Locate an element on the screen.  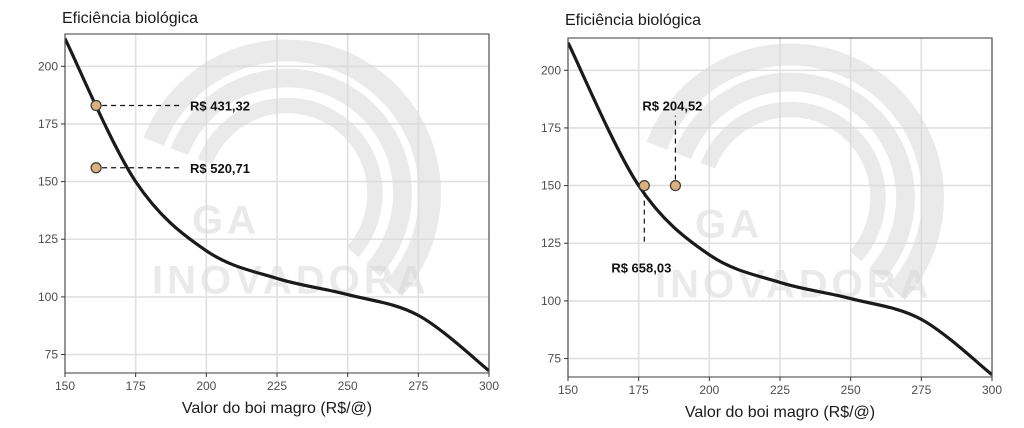
data-point-label: R$ 204,52 is located at coordinates (672, 106).